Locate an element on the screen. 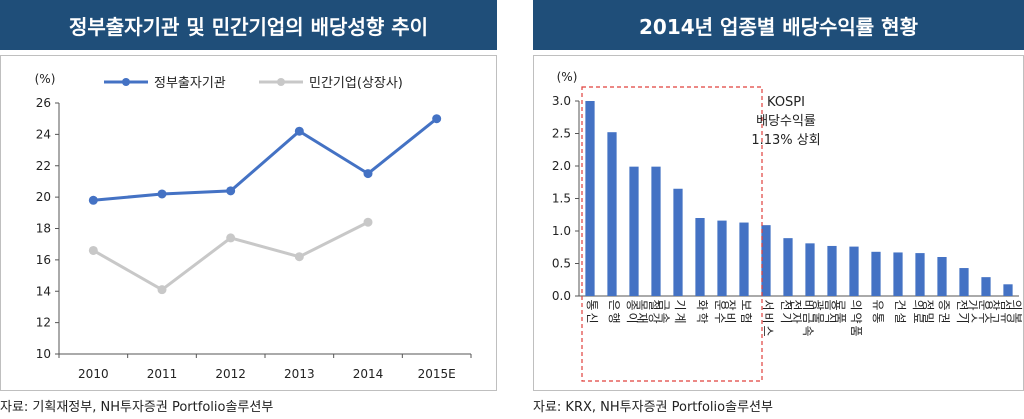 This screenshot has height=419, width=1024. x-tick-label-char: 목 is located at coordinates (642, 304).